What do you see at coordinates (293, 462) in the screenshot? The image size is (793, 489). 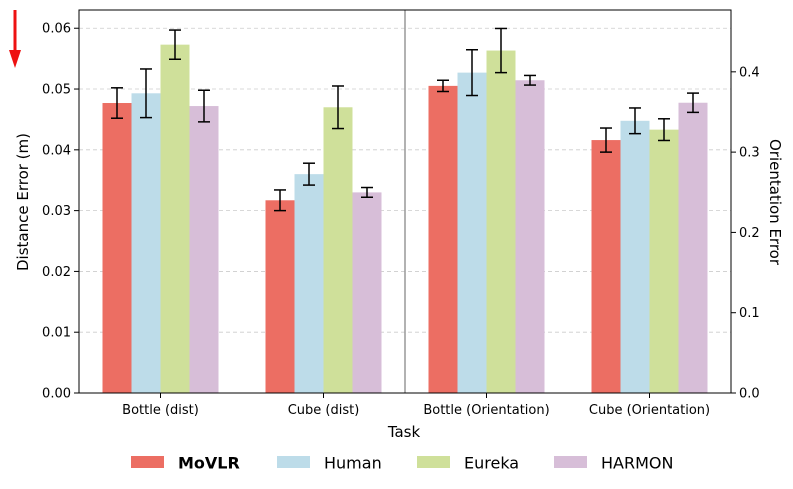 I see `legend-swatch-human` at bounding box center [293, 462].